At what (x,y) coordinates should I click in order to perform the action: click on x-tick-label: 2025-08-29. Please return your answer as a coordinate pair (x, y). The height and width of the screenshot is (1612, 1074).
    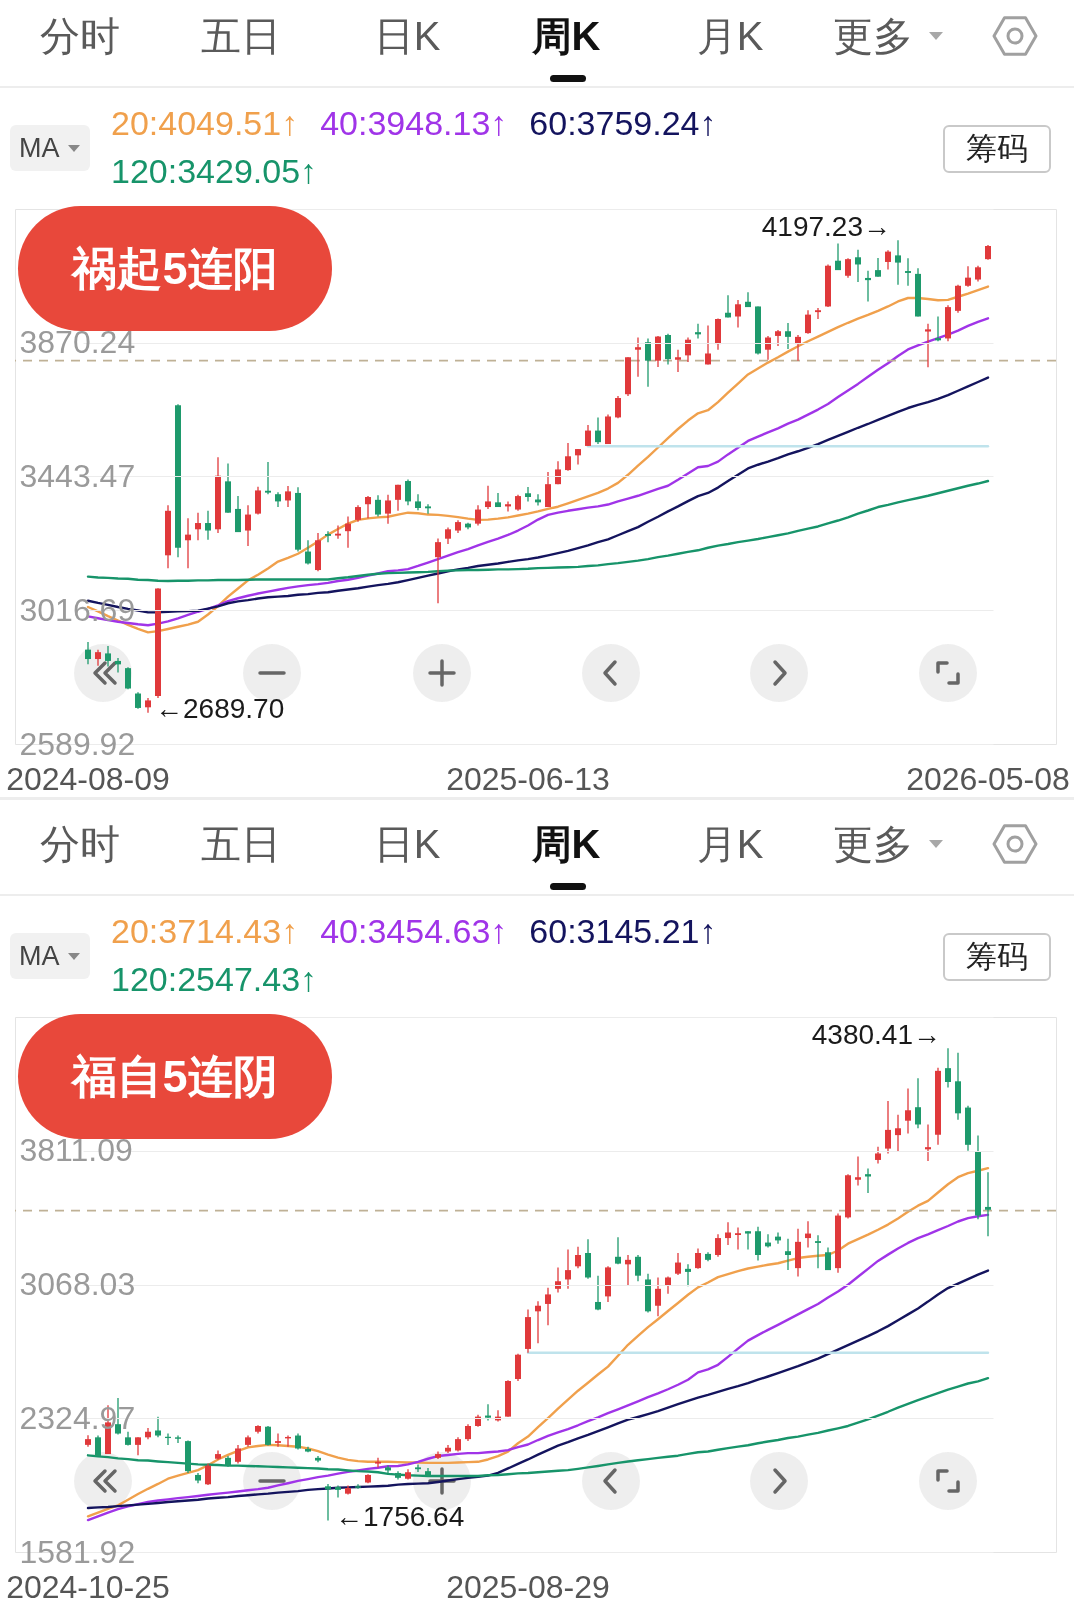
    Looking at the image, I should click on (528, 1586).